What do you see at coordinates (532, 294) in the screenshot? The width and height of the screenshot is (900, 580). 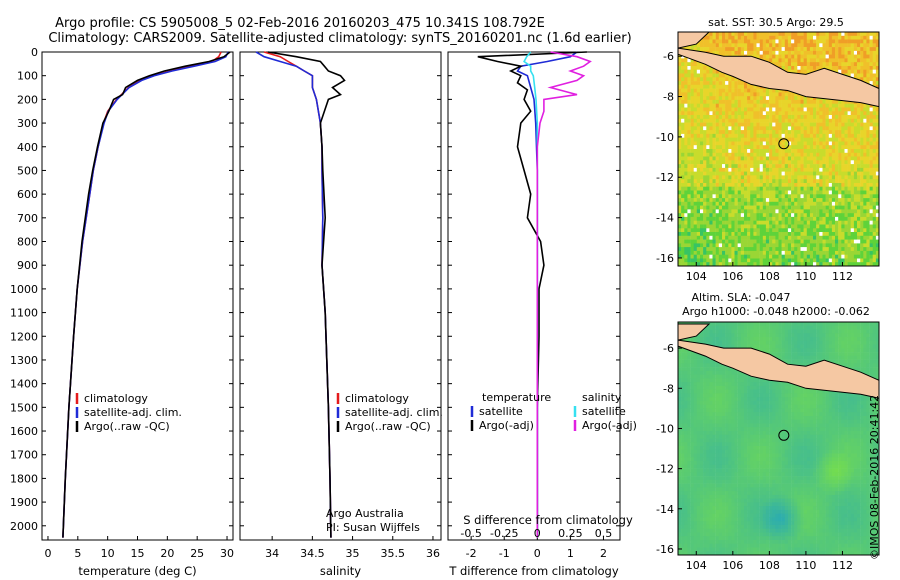 I see `series-line-t-argo-adj-` at bounding box center [532, 294].